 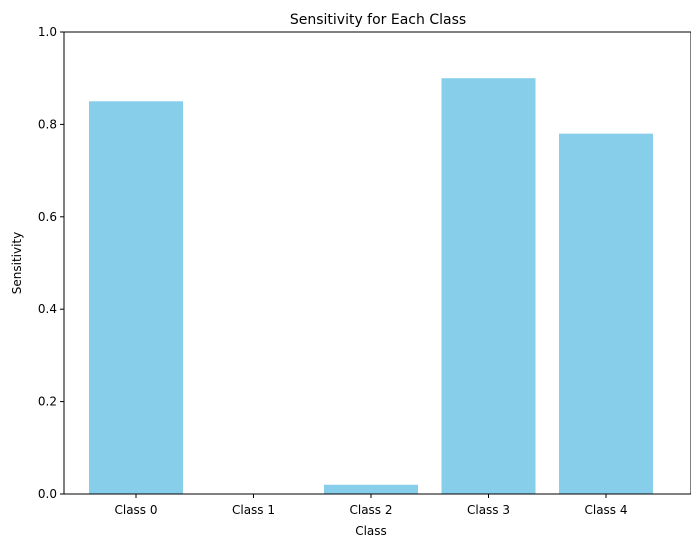 What do you see at coordinates (47, 217) in the screenshot?
I see `y-tick-label: 0.6` at bounding box center [47, 217].